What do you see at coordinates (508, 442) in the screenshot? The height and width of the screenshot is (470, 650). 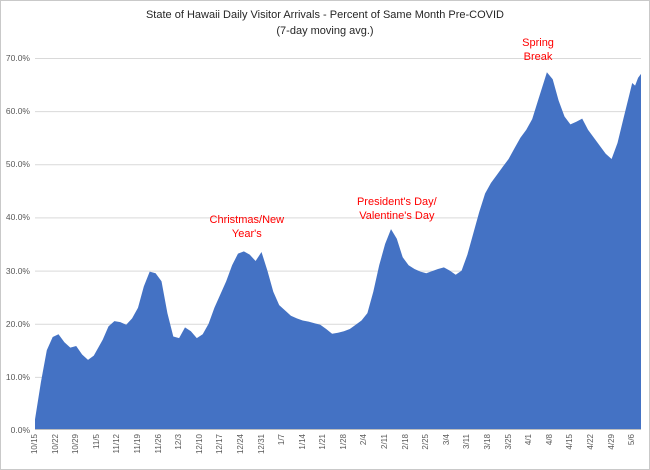 I see `x-axis-label: 3/25` at bounding box center [508, 442].